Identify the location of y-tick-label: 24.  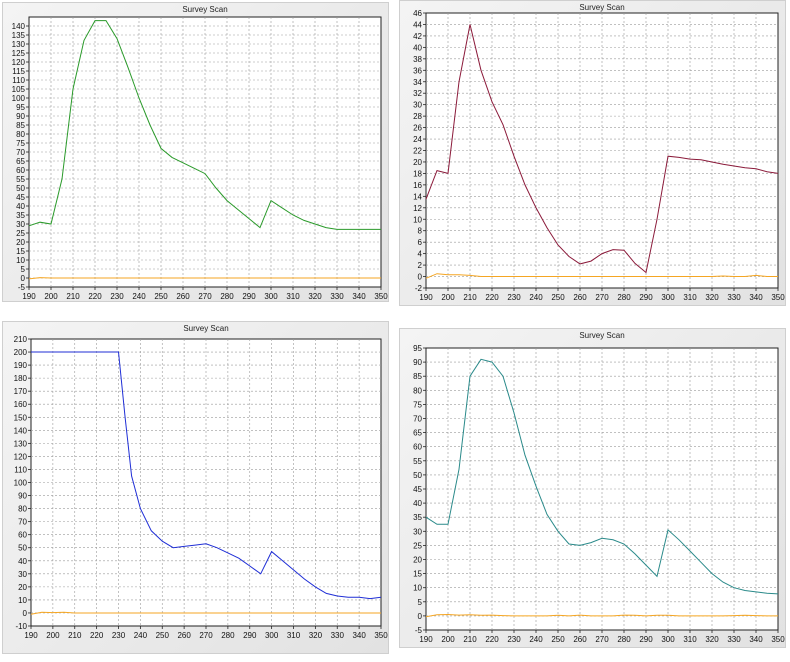
(417, 139).